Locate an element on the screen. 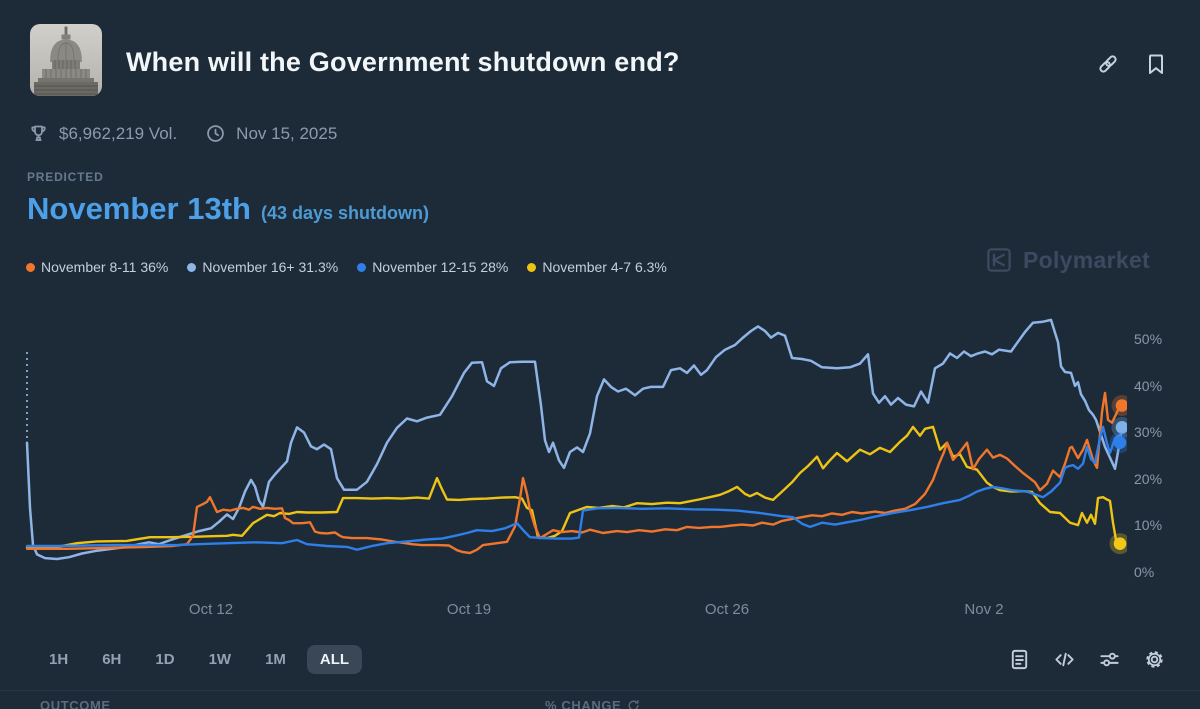 The height and width of the screenshot is (709, 1200). polymarket-watermark: Polymarket is located at coordinates (1067, 260).